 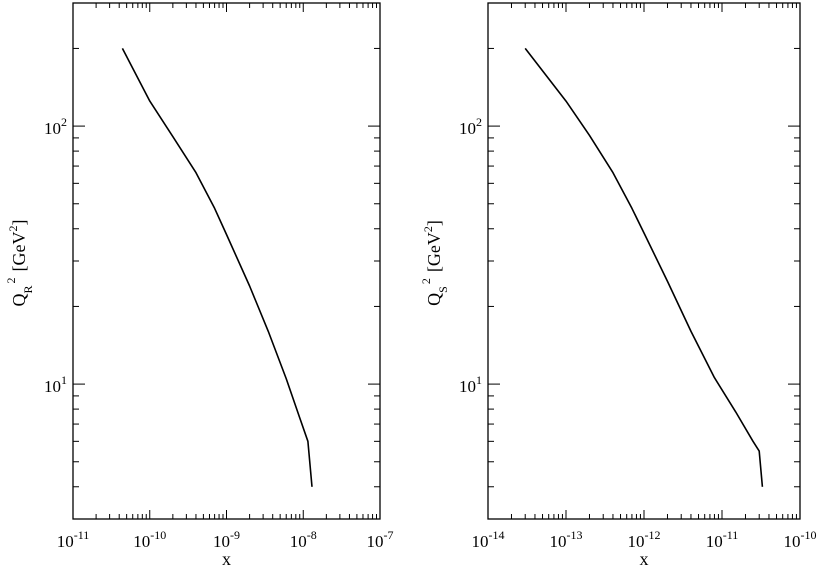 What do you see at coordinates (380, 539) in the screenshot?
I see `x-tick-label: 10⁻⁷` at bounding box center [380, 539].